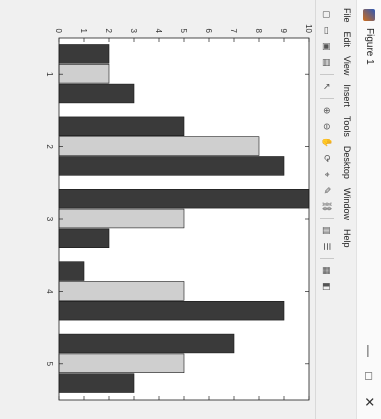 The width and height of the screenshot is (381, 419). Describe the element at coordinates (327, 14) in the screenshot. I see `new-figure-icon: ▢` at that location.